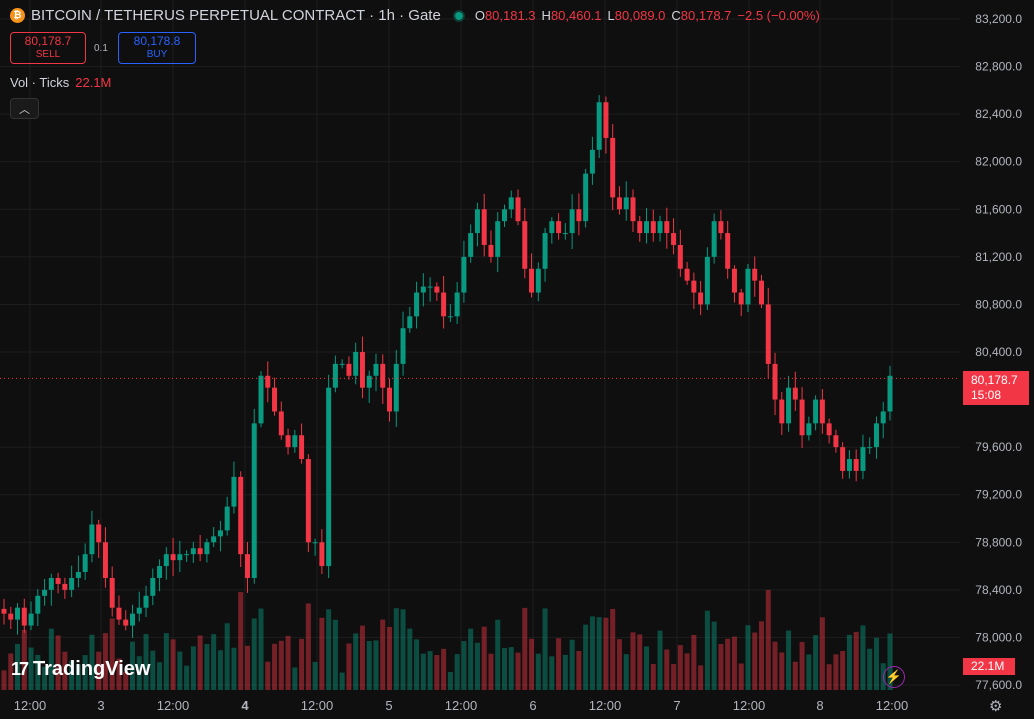  What do you see at coordinates (998, 19) in the screenshot?
I see `y-tick-label: 83,200.0` at bounding box center [998, 19].